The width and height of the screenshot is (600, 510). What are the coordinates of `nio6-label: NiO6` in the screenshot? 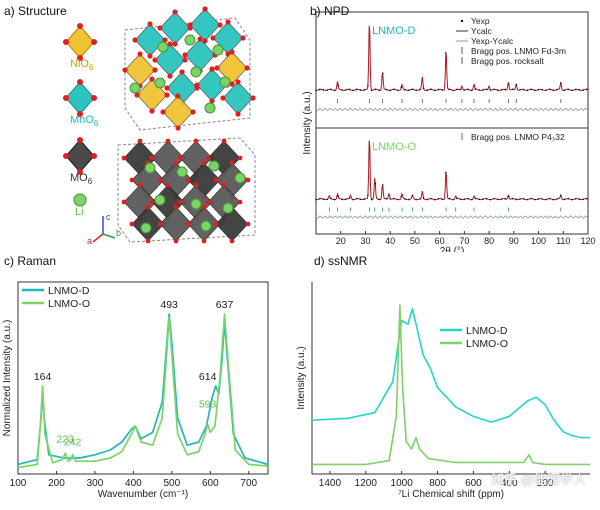 It's located at (81, 65).